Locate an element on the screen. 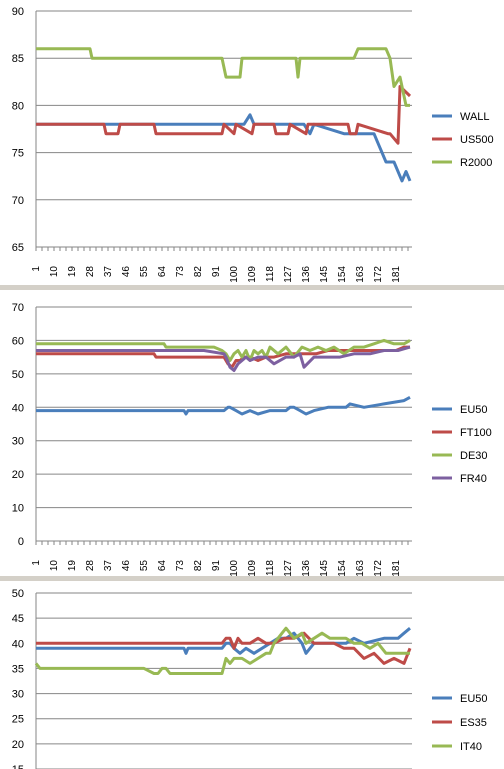 This screenshot has width=504, height=769. y-tick-label: 0 is located at coordinates (21, 542).